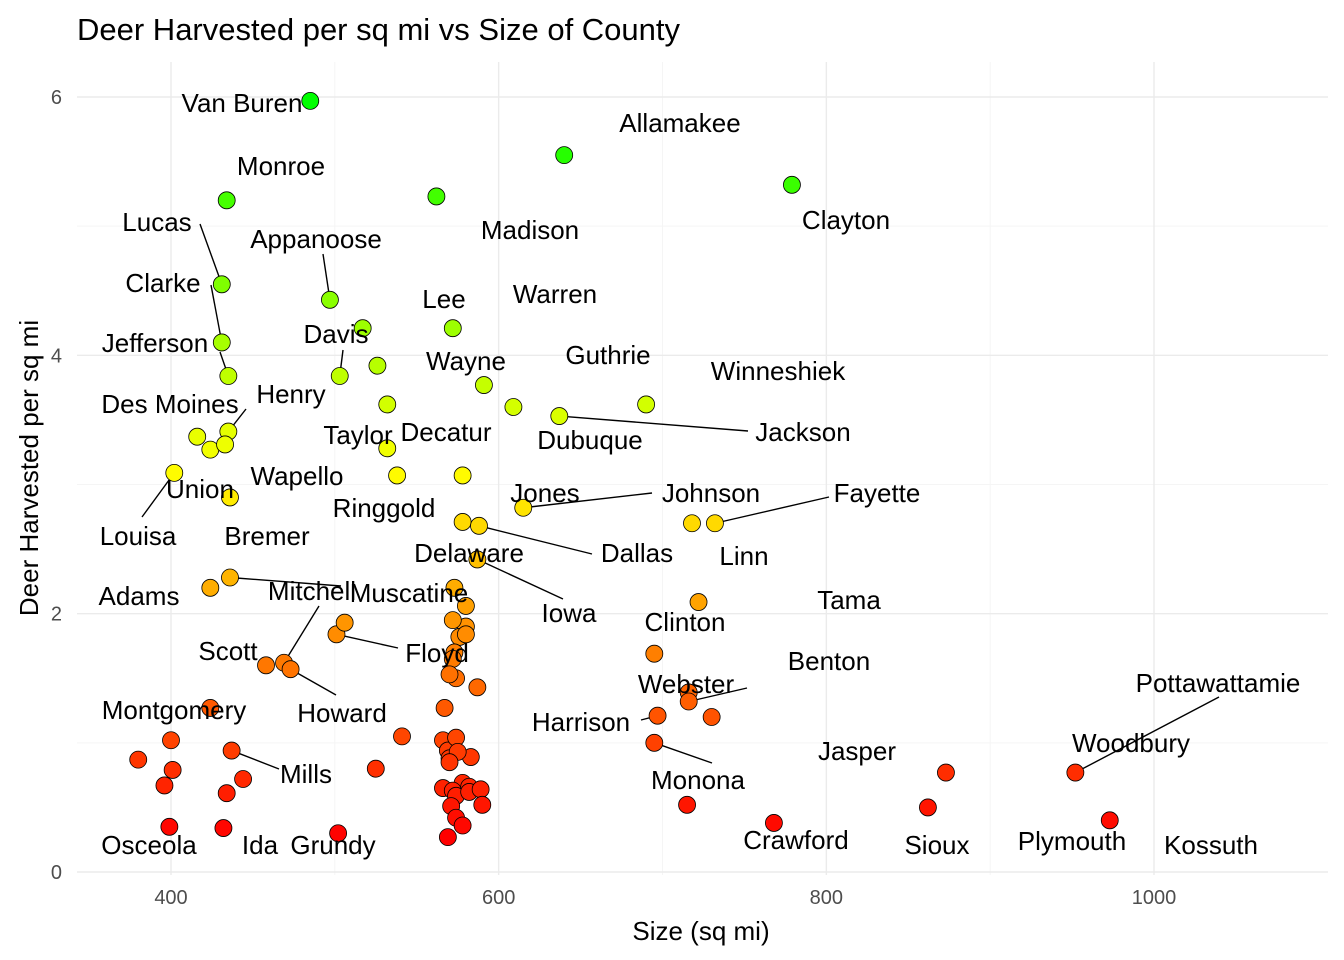 The image size is (1344, 960). Describe the element at coordinates (290, 394) in the screenshot. I see `point-label: Henry` at that location.